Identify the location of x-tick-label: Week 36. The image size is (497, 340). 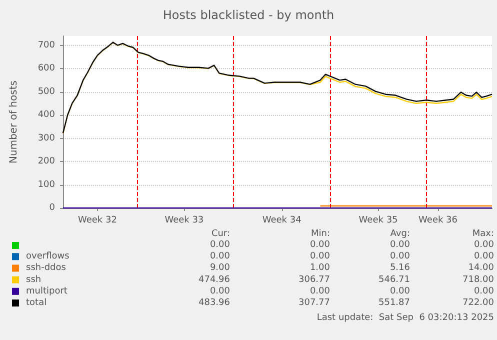
(438, 221).